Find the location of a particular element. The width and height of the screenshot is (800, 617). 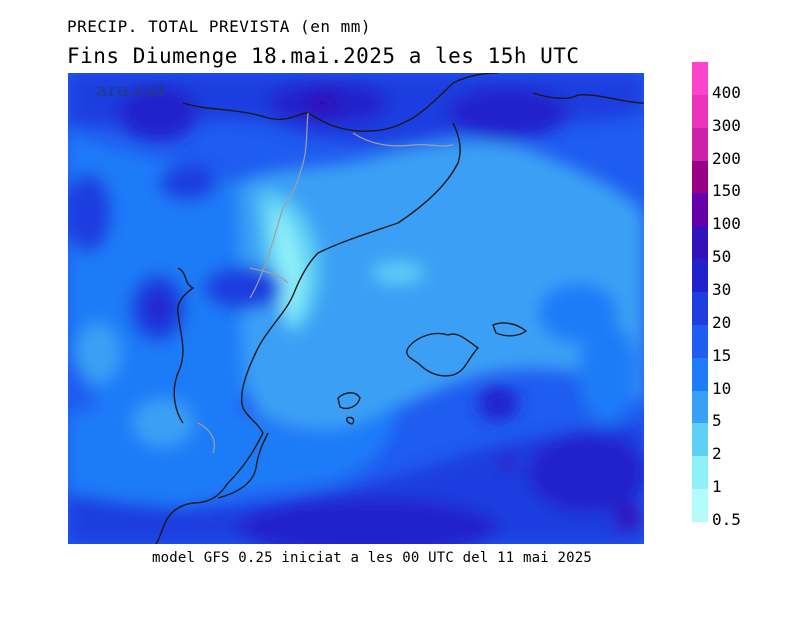

legend-label-20: 20 is located at coordinates (722, 322).